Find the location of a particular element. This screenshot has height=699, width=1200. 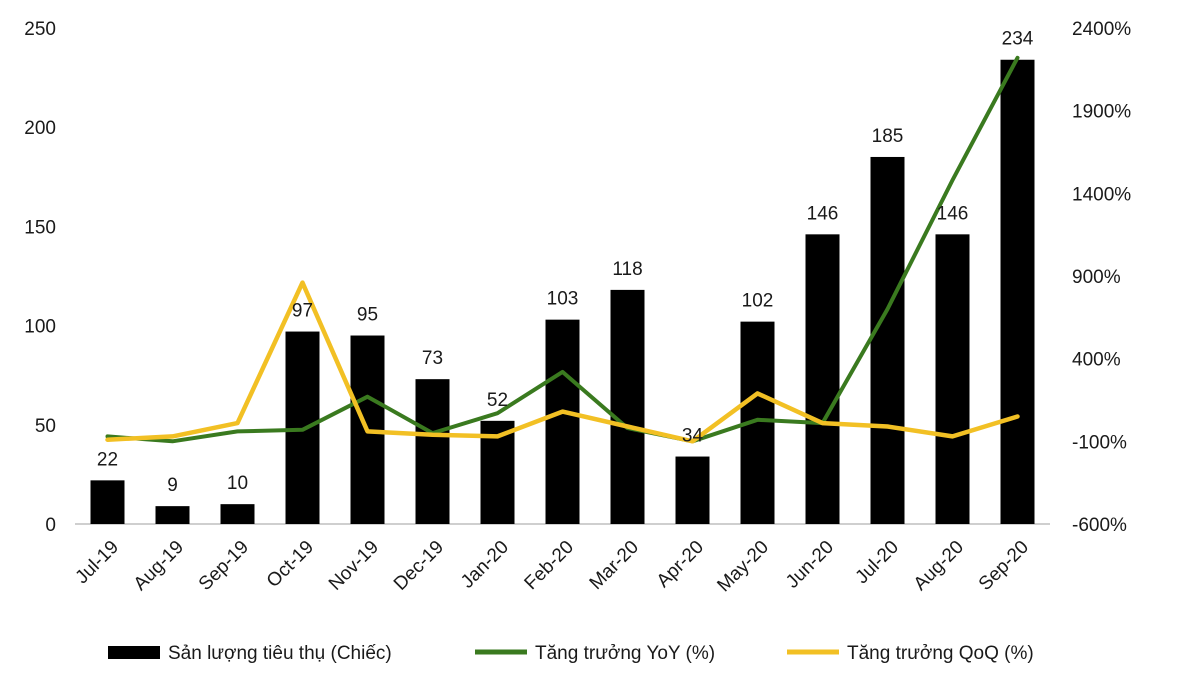

x-tick-label: Sep-20 is located at coordinates (1004, 566).